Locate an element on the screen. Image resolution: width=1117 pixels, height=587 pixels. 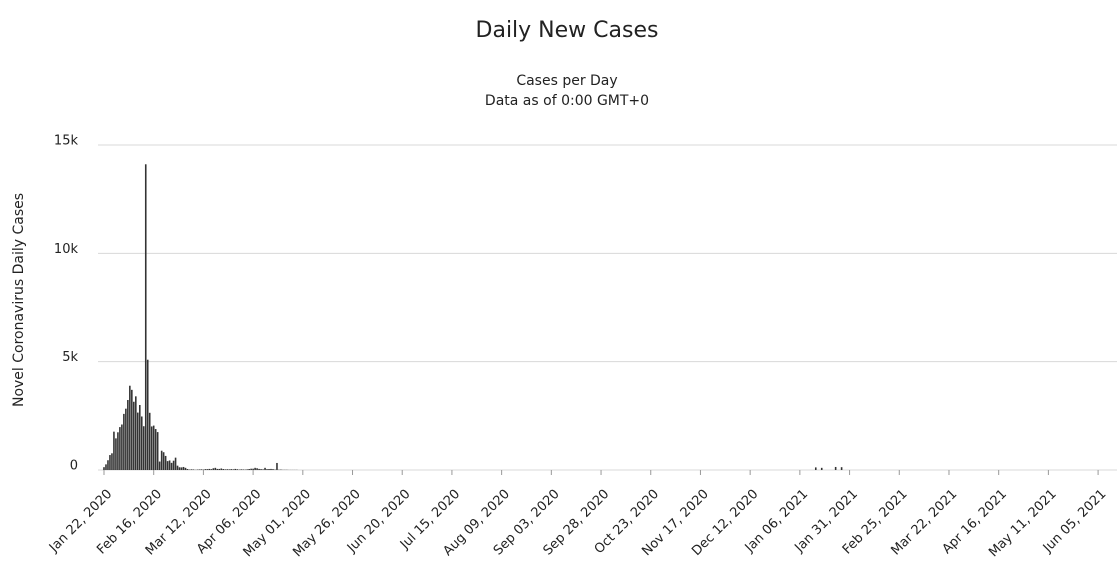
chart-subtitle: Cases per Day is located at coordinates (566, 81).